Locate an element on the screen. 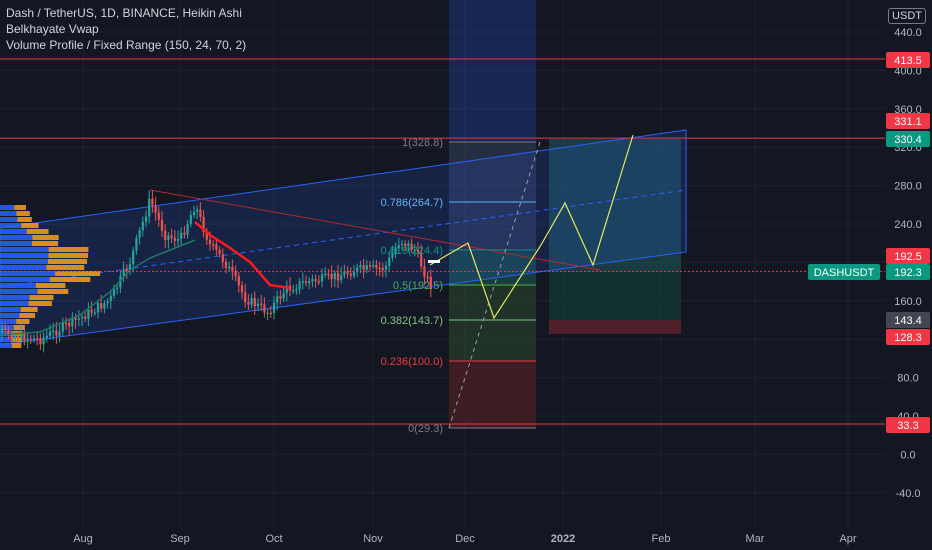 The height and width of the screenshot is (550, 932). price-marker is located at coordinates (434, 261).